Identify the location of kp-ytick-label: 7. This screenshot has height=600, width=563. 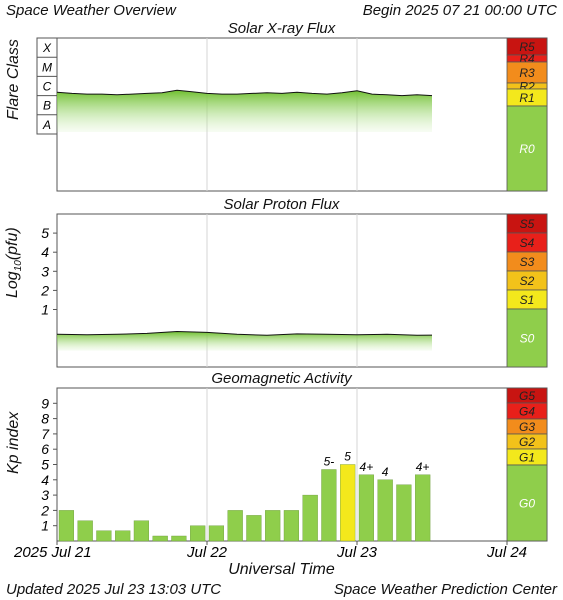
(45, 434).